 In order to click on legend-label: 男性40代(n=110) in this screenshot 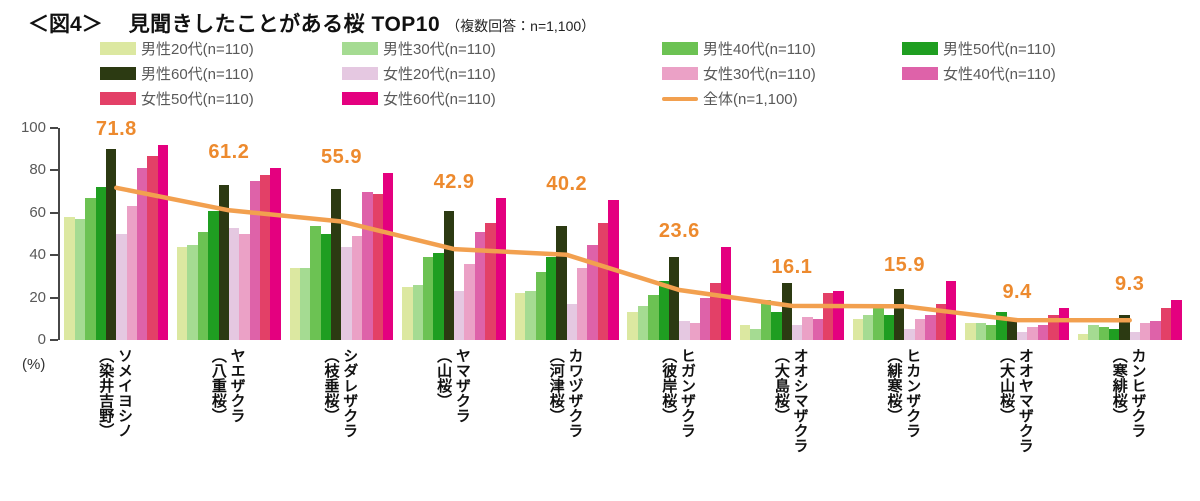, I will do `click(759, 49)`.